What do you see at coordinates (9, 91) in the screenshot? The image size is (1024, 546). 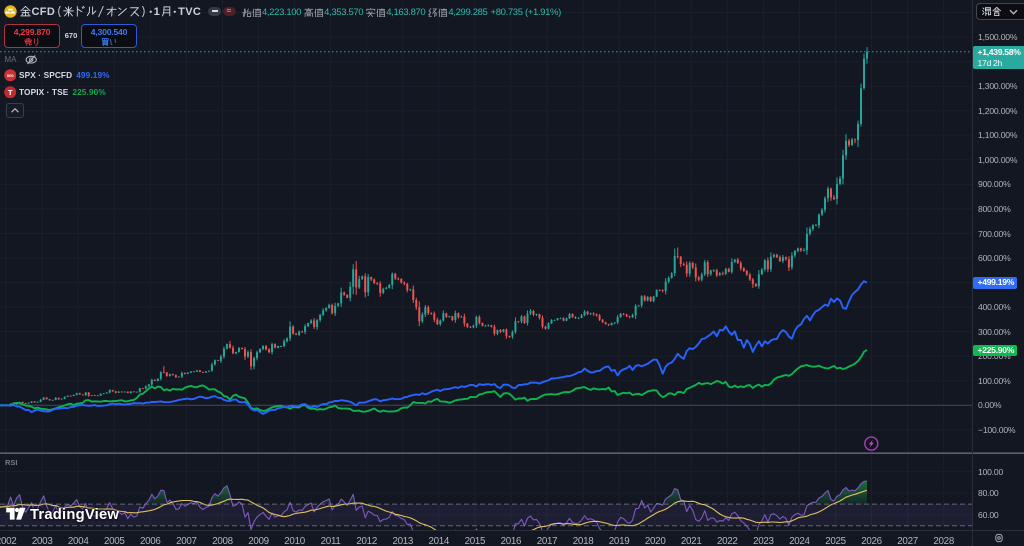 I see `svg-text: T` at bounding box center [9, 91].